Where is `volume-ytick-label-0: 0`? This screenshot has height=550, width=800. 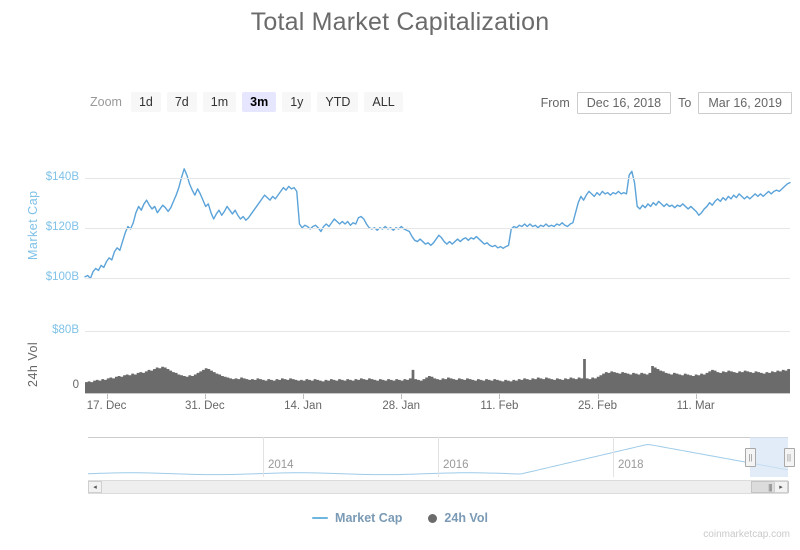 volume-ytick-label-0: 0 is located at coordinates (75, 385).